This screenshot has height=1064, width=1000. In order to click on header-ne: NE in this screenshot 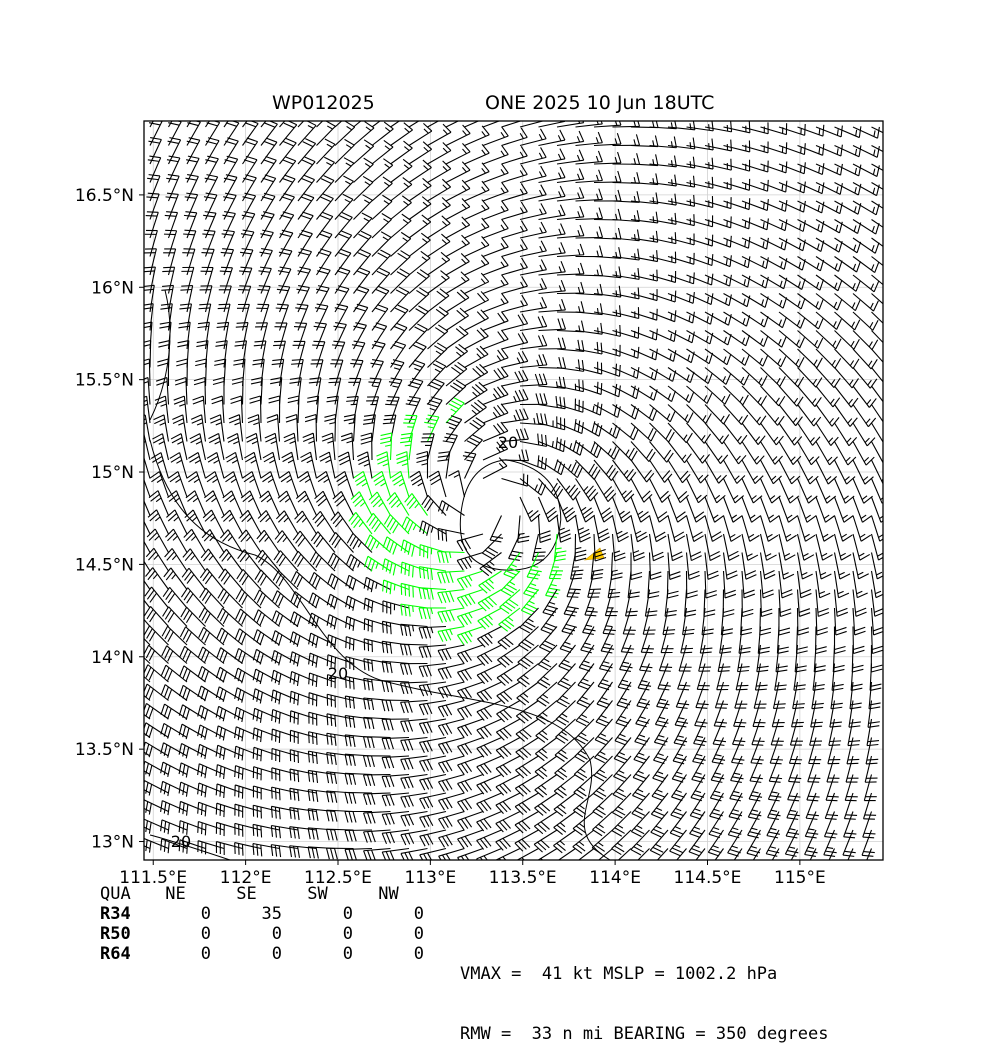, I will do `click(175, 894)`.